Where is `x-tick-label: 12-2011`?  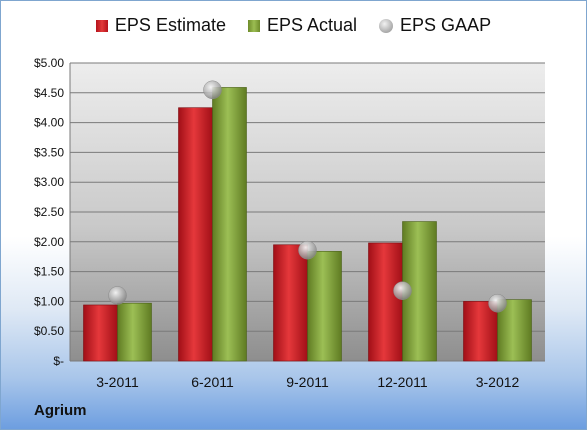
x-tick-label: 12-2011 is located at coordinates (402, 382).